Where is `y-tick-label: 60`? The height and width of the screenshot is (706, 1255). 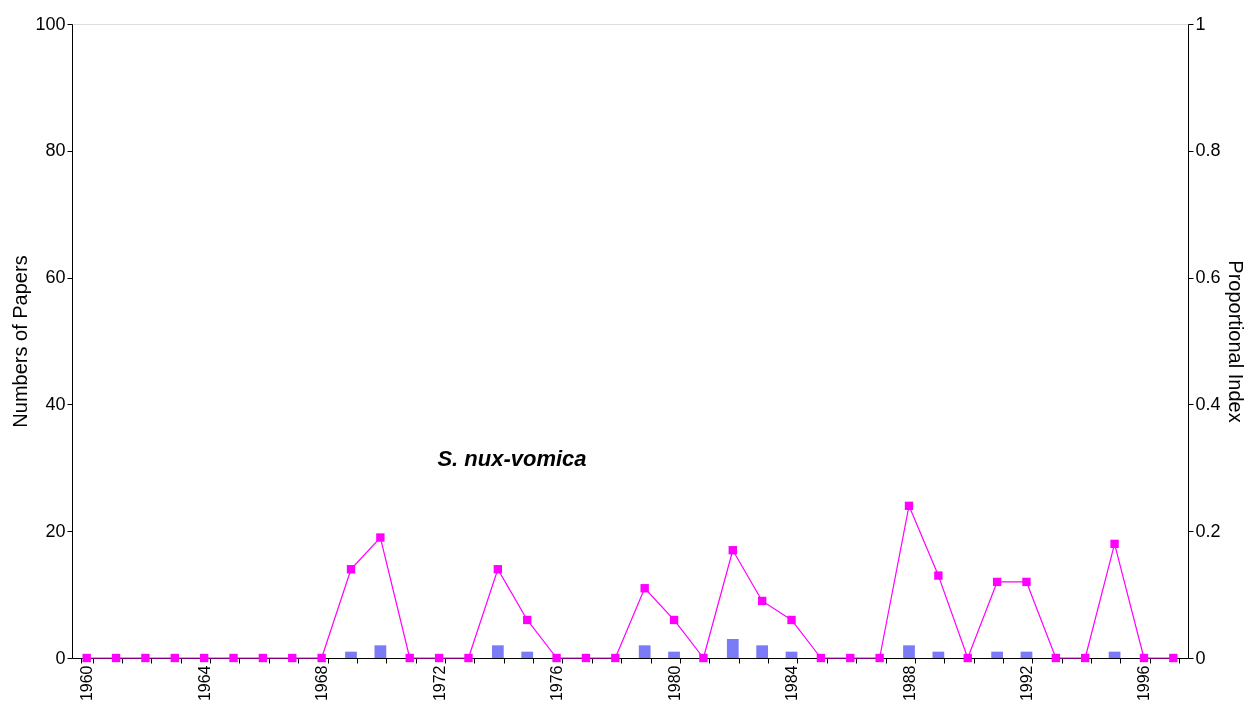 y-tick-label: 60 is located at coordinates (55, 277).